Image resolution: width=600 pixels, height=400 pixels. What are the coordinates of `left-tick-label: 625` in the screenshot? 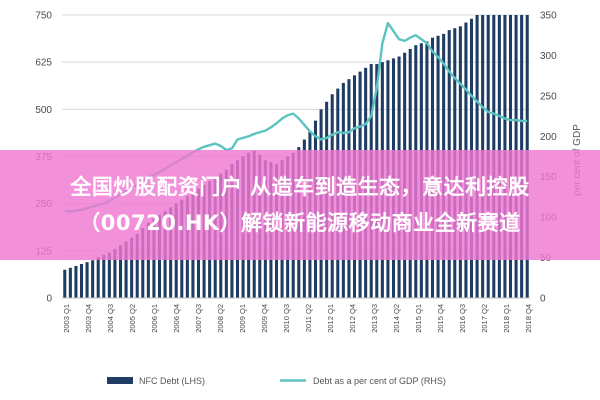 It's located at (43, 63).